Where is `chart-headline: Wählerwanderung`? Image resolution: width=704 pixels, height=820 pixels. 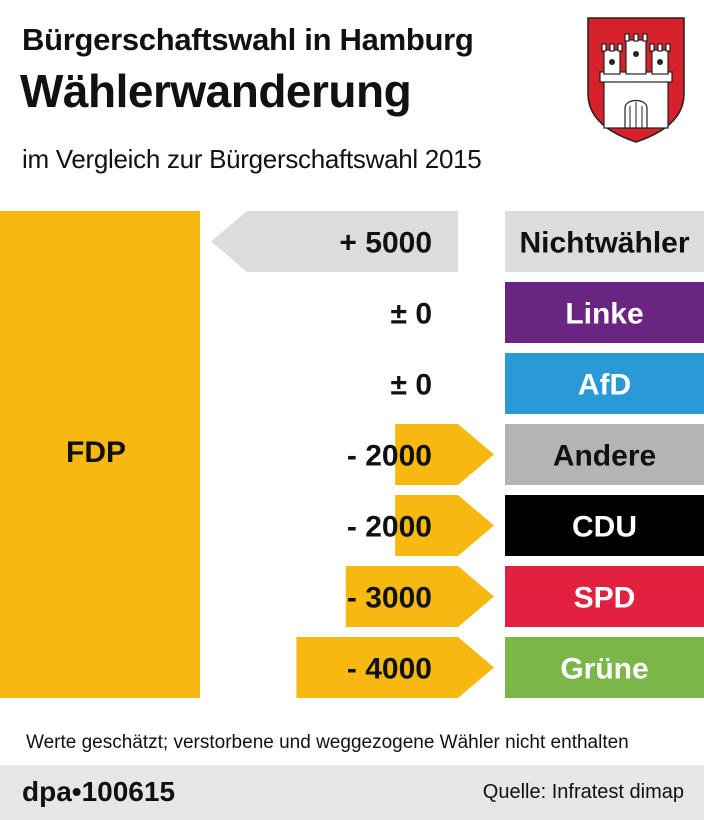
chart-headline: Wählerwanderung is located at coordinates (216, 91).